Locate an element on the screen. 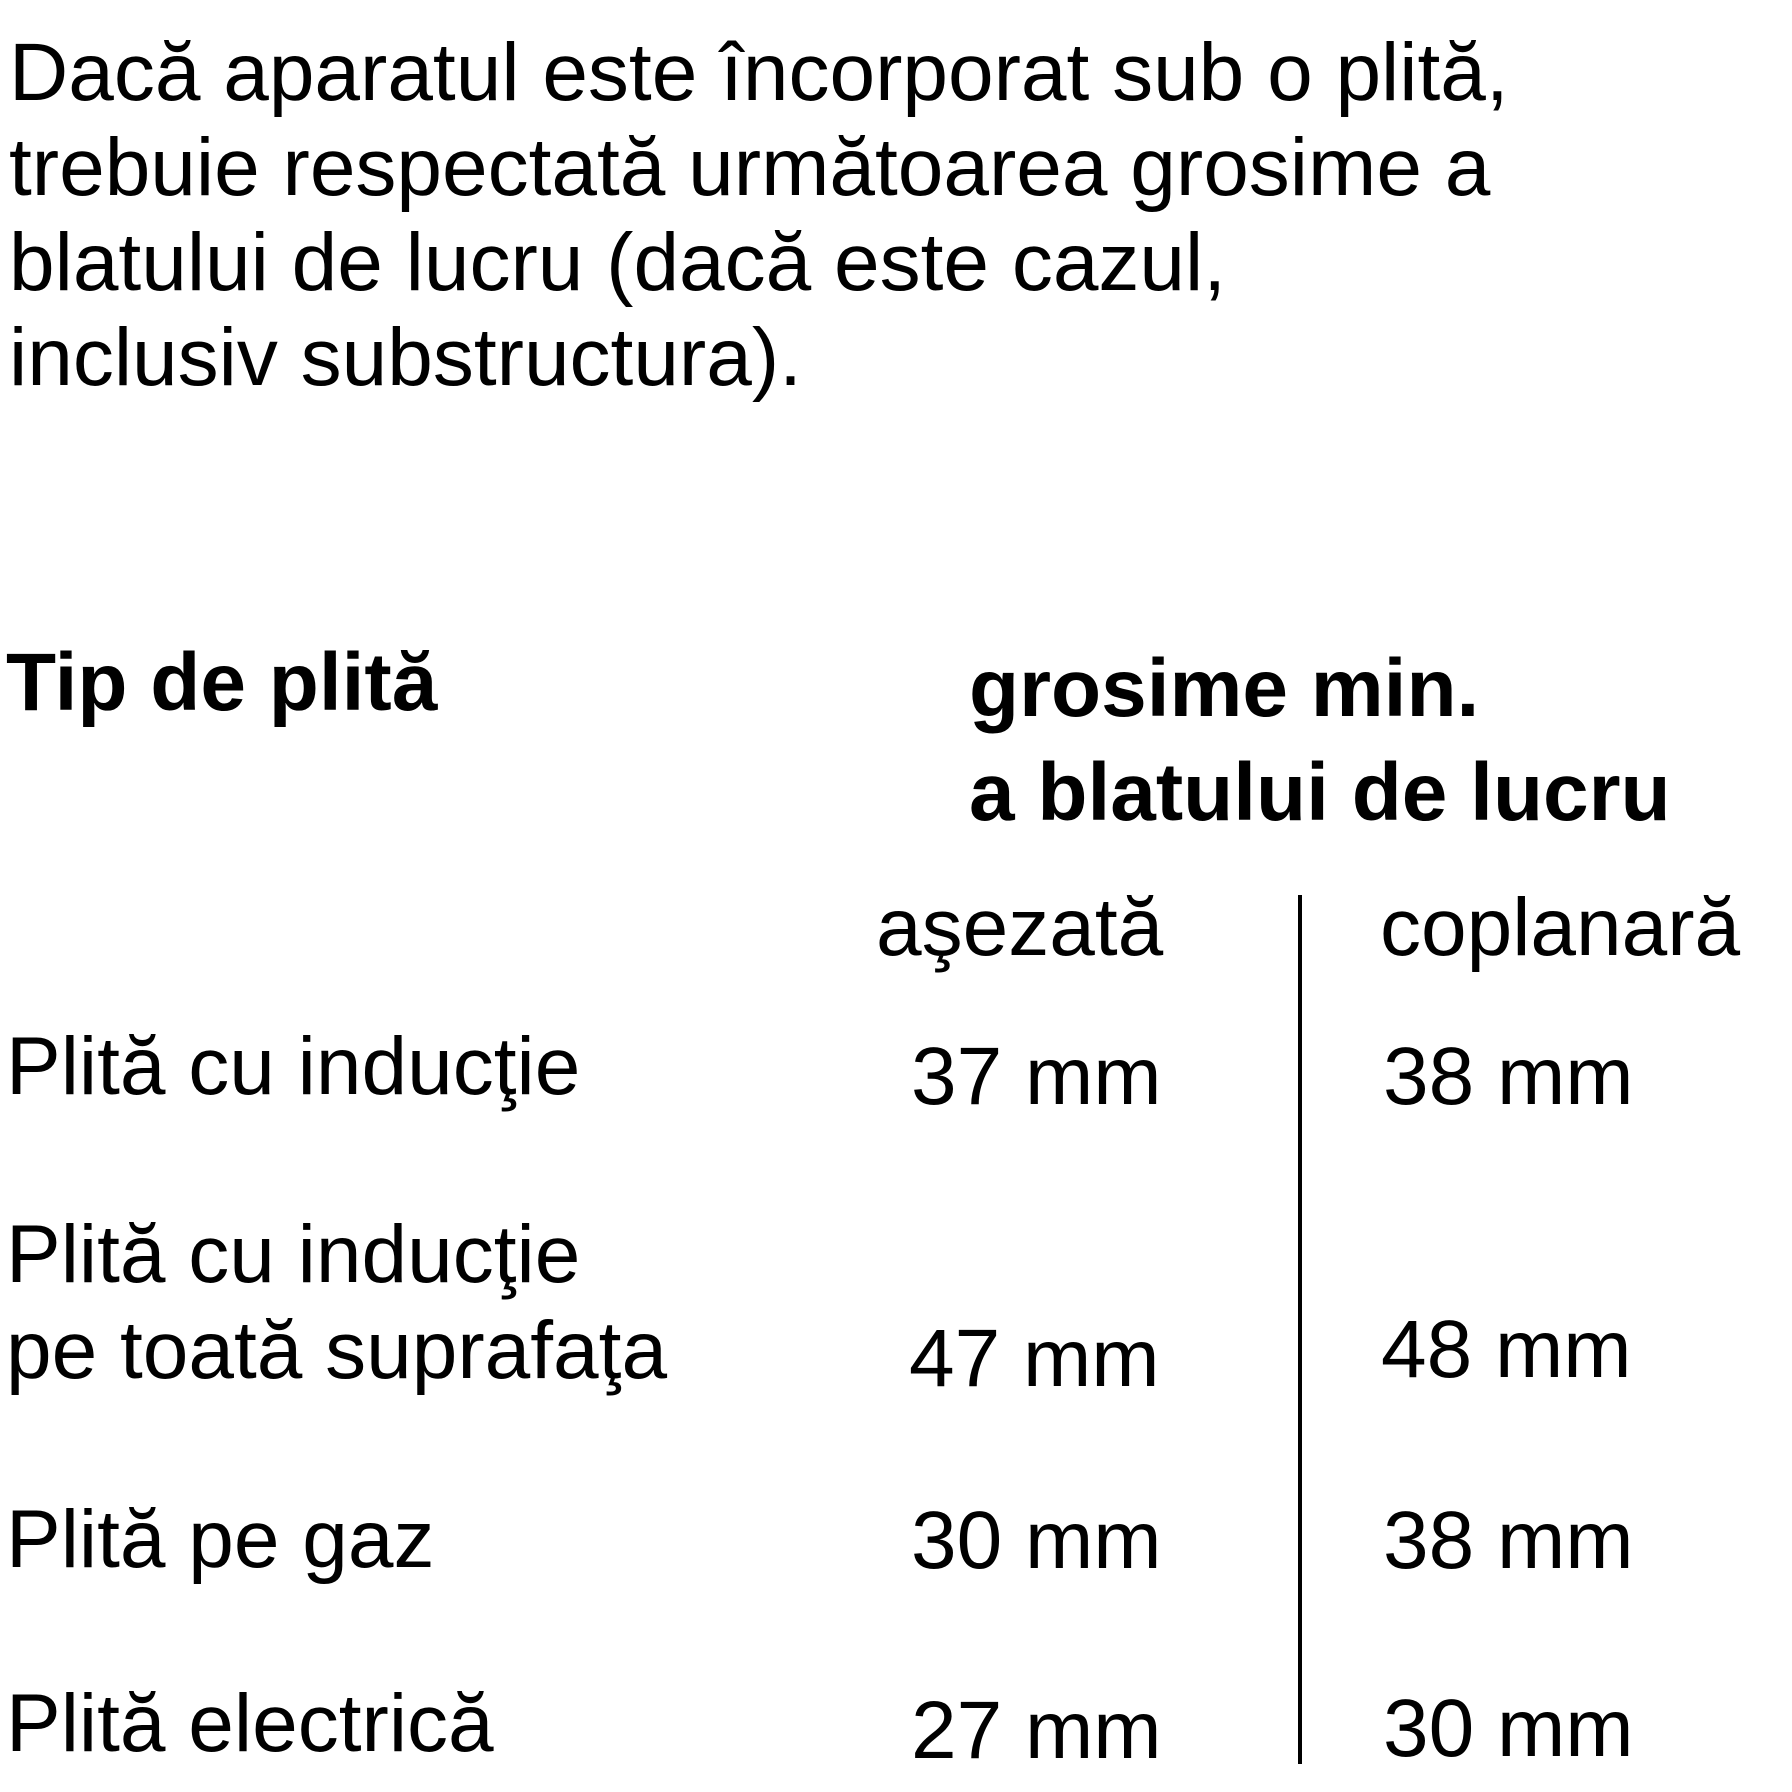  row-2-type-line1: Plită cu inducţie is located at coordinates (293, 1254).